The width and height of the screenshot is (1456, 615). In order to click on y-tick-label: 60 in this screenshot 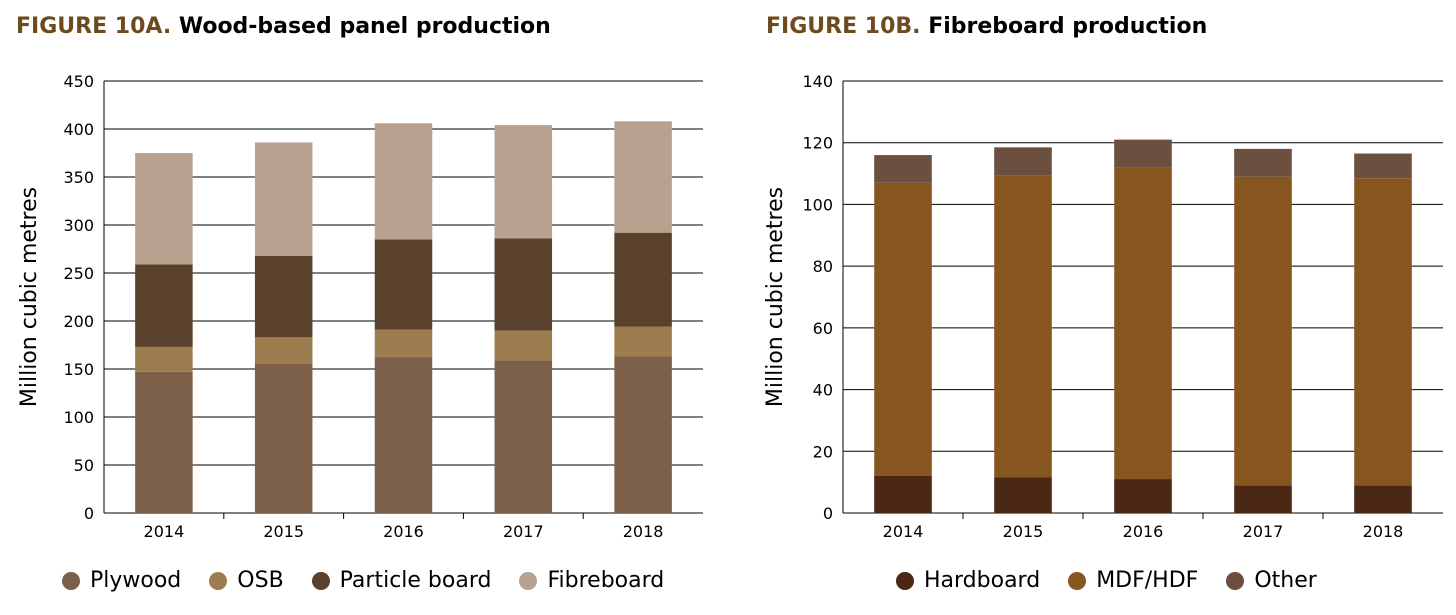, I will do `click(823, 328)`.